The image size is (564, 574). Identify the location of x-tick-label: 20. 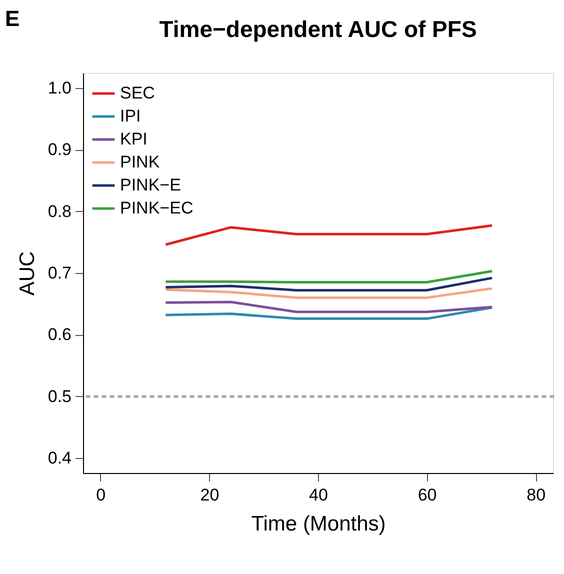
(210, 495).